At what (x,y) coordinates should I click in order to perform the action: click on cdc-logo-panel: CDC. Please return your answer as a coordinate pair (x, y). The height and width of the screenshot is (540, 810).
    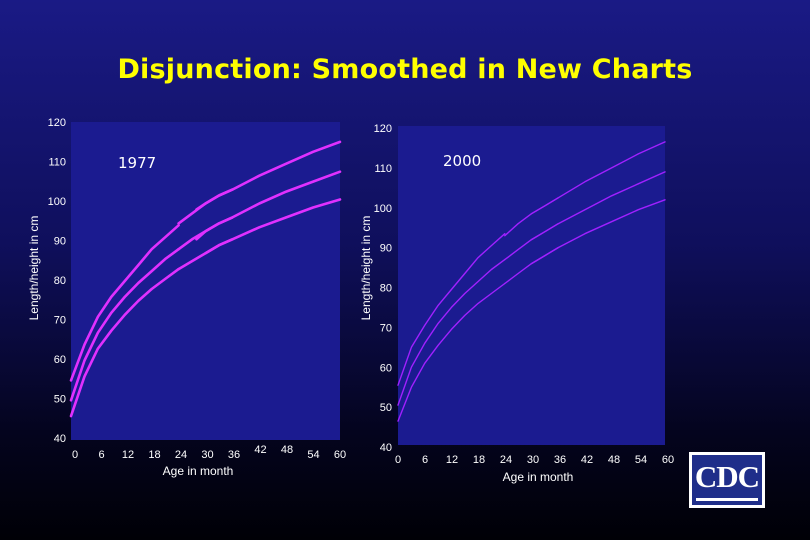
    Looking at the image, I should click on (727, 480).